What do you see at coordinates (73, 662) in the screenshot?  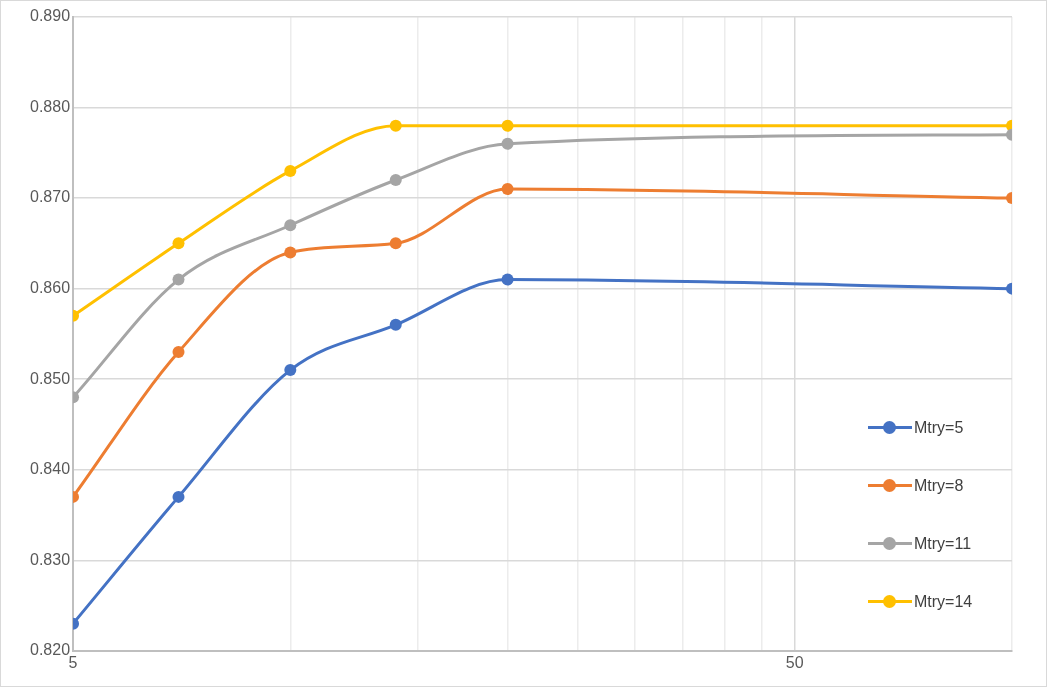 I see `x-tick-label: 5` at bounding box center [73, 662].